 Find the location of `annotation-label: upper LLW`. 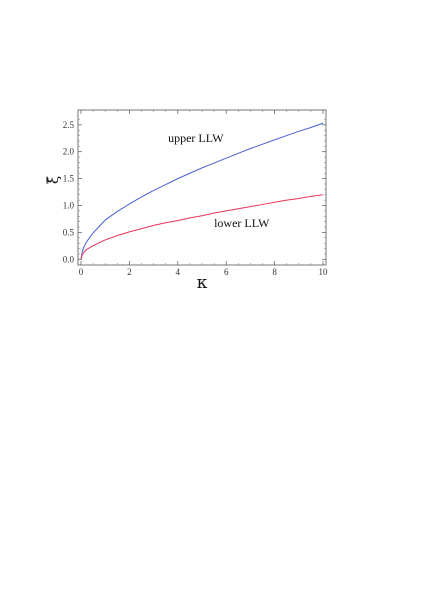

annotation-label: upper LLW is located at coordinates (196, 138).